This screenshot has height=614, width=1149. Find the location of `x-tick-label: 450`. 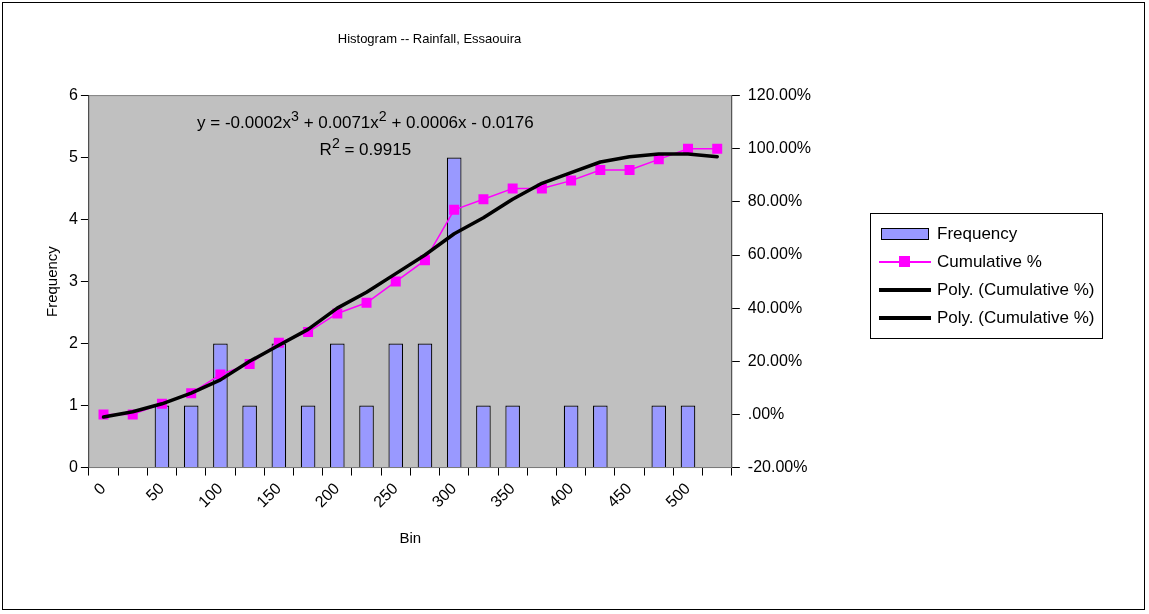

x-tick-label: 450 is located at coordinates (619, 495).